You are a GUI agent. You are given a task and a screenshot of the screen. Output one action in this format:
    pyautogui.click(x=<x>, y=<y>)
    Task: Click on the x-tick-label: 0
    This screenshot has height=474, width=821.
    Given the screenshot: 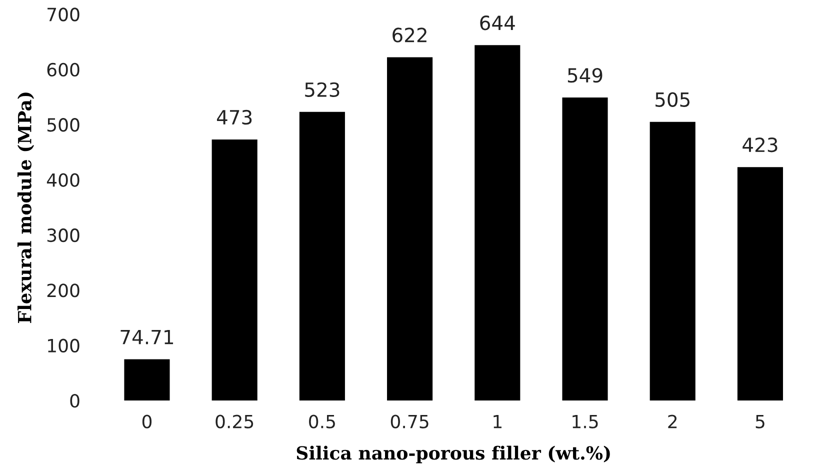 What is the action you would take?
    pyautogui.click(x=147, y=421)
    